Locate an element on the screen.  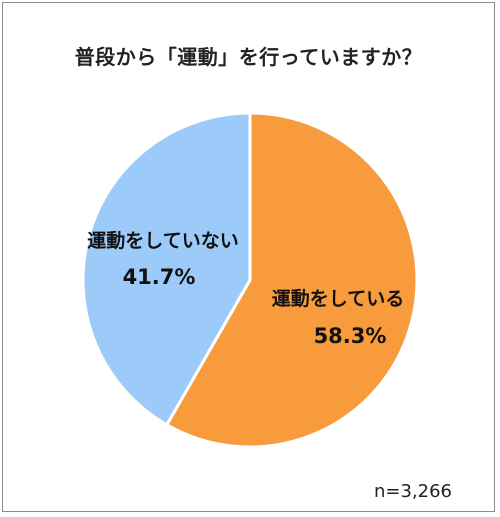
slice-label-1: 運動をしている is located at coordinates (338, 299).